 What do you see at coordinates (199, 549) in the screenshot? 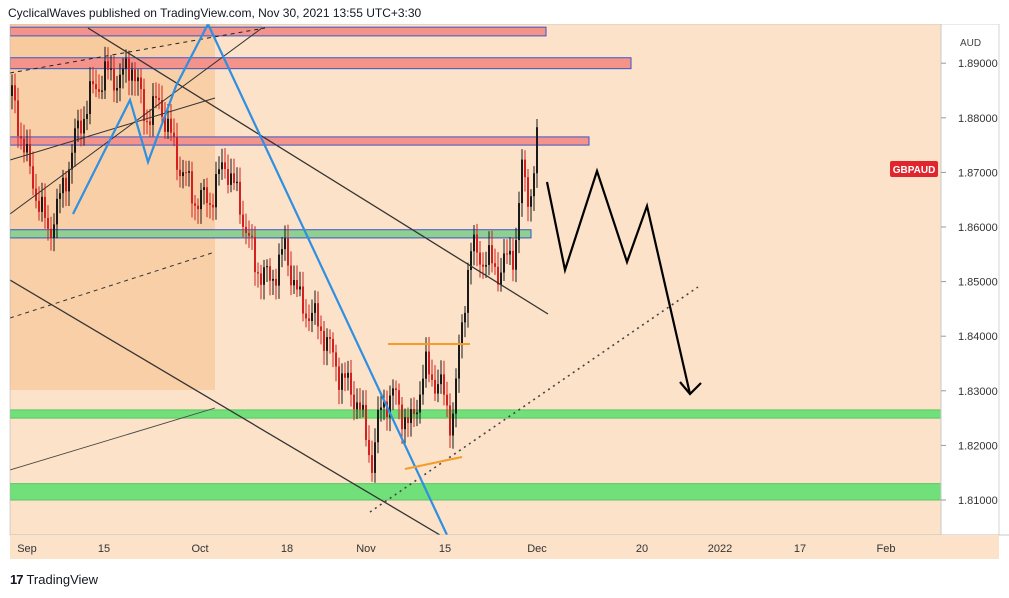
I see `x-tick-label: Oct` at bounding box center [199, 549].